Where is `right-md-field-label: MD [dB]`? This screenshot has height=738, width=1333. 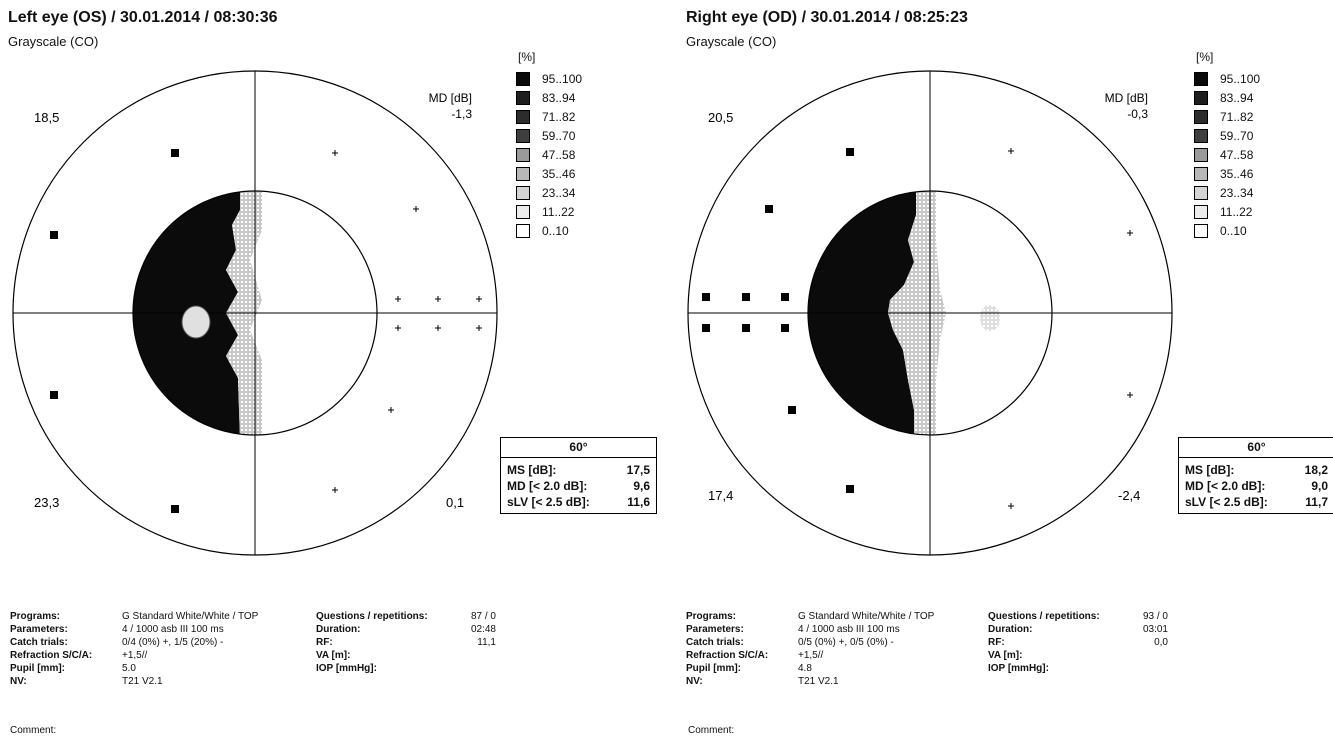 right-md-field-label: MD [dB] is located at coordinates (1126, 98).